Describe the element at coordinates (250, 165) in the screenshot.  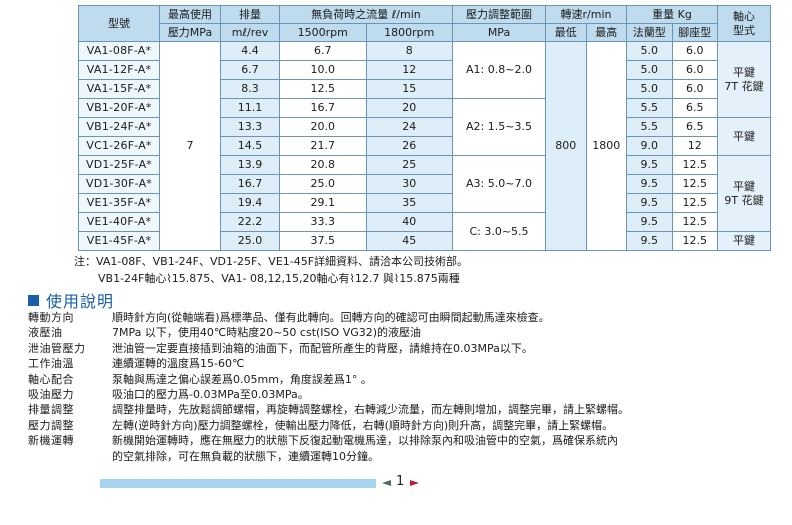
I see `cell-displacement: 13.9` at that location.